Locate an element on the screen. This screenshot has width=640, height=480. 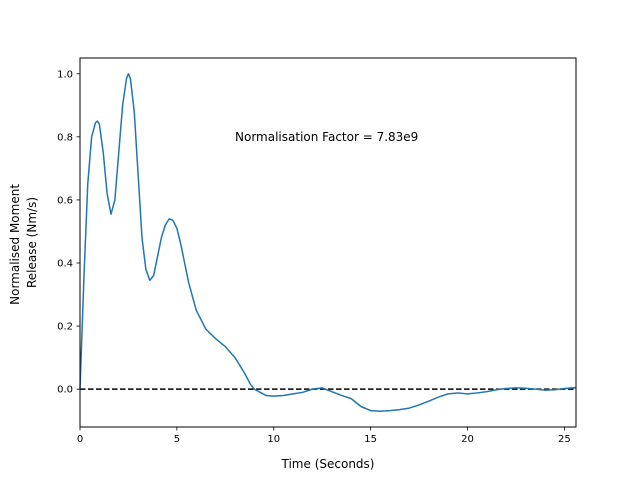
normalisation-annotation: Normalisation Factor = 7.83e9 is located at coordinates (326, 137).